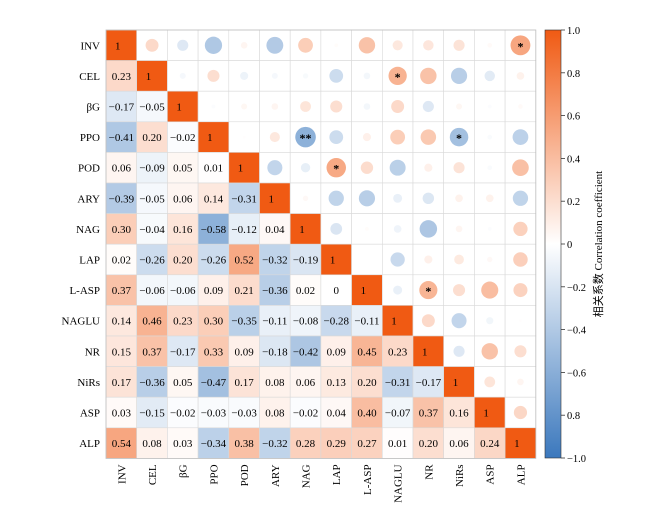  Describe the element at coordinates (275, 383) in the screenshot. I see `cell-value-label: 0.08` at that location.